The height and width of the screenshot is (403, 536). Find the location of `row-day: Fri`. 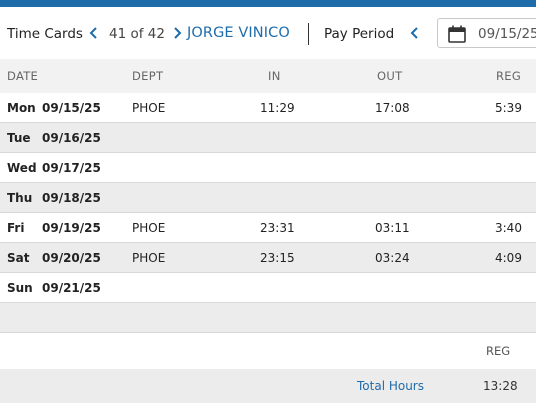

row-day: Fri is located at coordinates (16, 228).